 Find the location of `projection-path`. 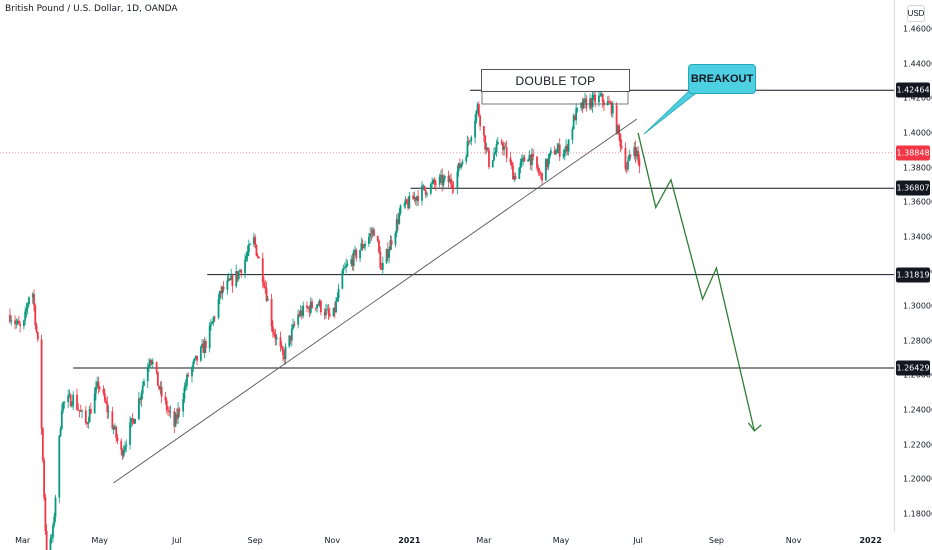

projection-path is located at coordinates (696, 282).